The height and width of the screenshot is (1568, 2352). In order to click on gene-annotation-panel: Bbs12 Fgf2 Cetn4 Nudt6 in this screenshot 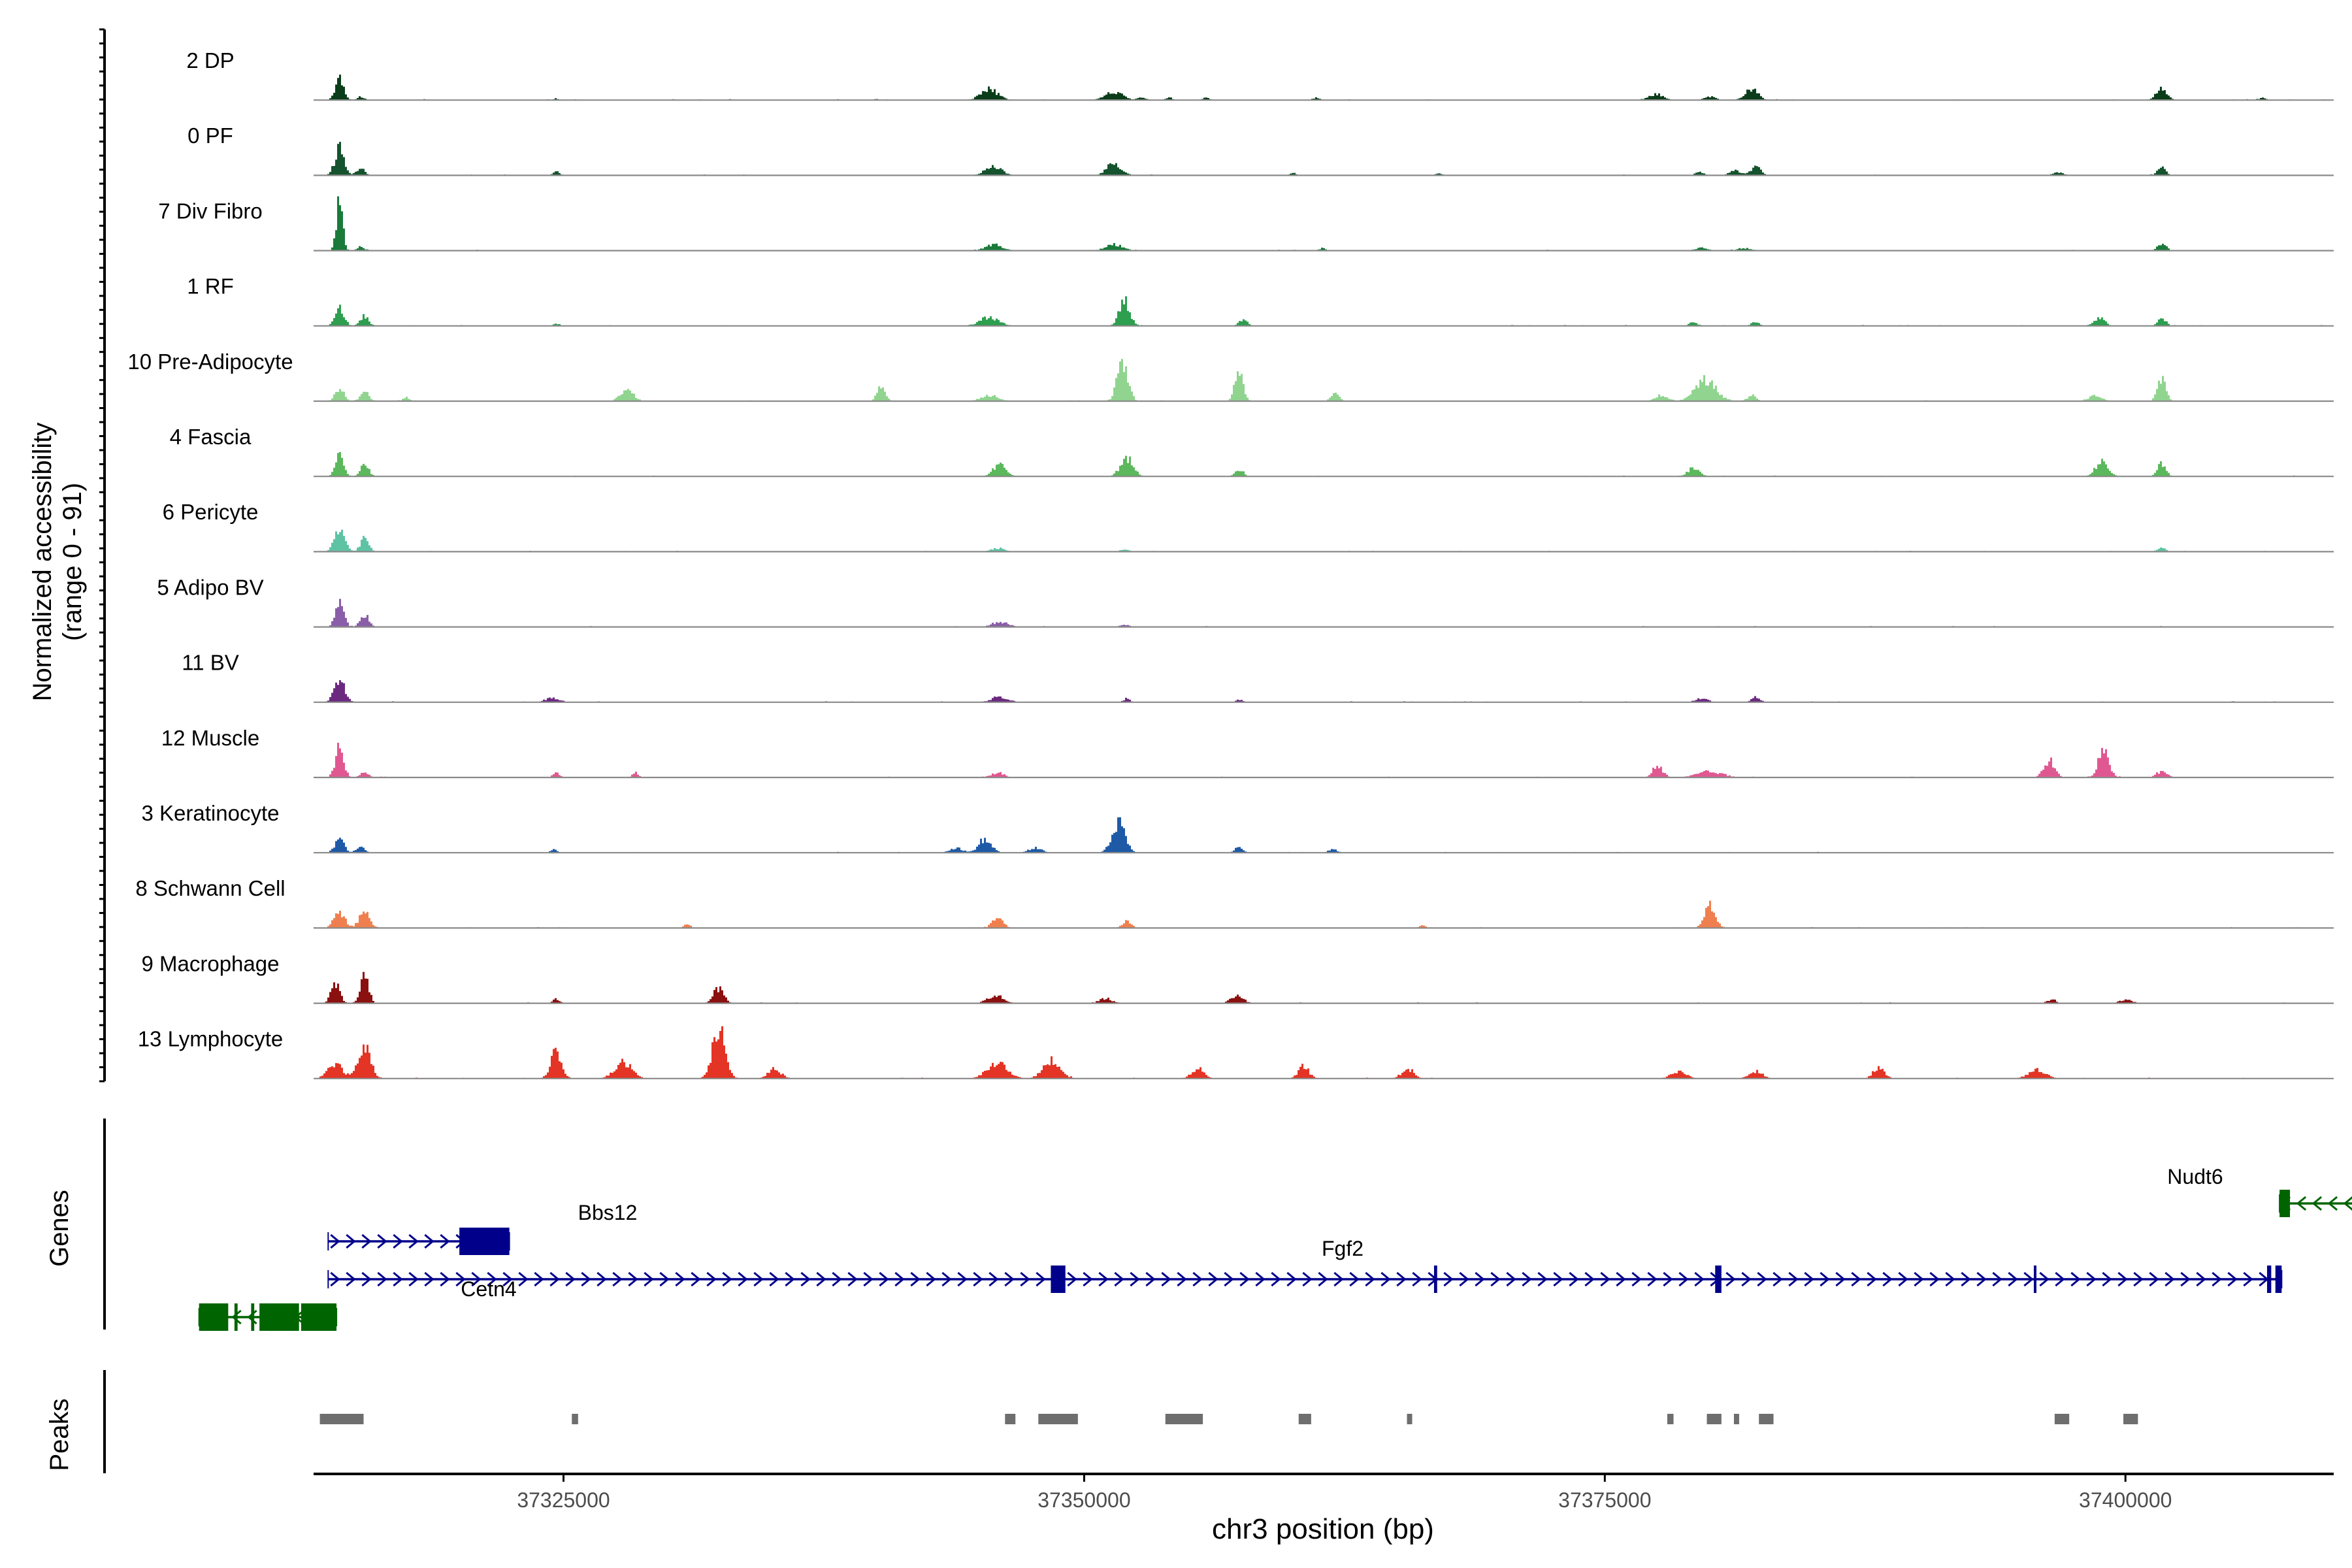, I will do `click(1275, 1248)`.